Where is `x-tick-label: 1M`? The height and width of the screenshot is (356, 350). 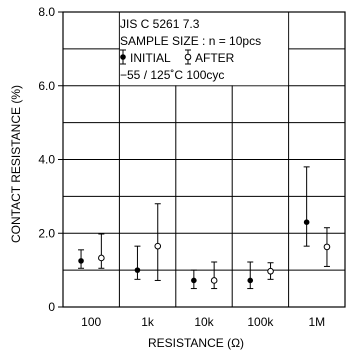 x-tick-label: 1M is located at coordinates (316, 322).